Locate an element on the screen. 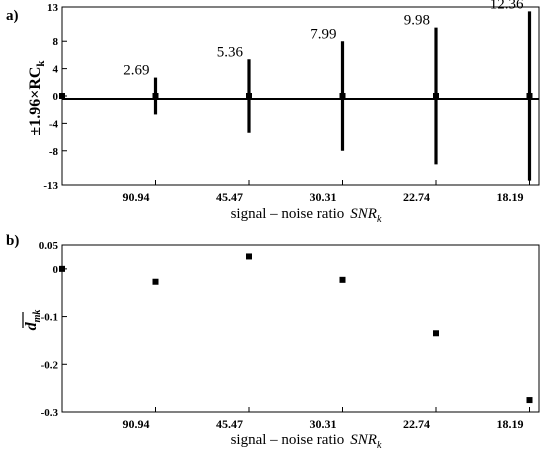  panel-a-label: a) is located at coordinates (12, 16).